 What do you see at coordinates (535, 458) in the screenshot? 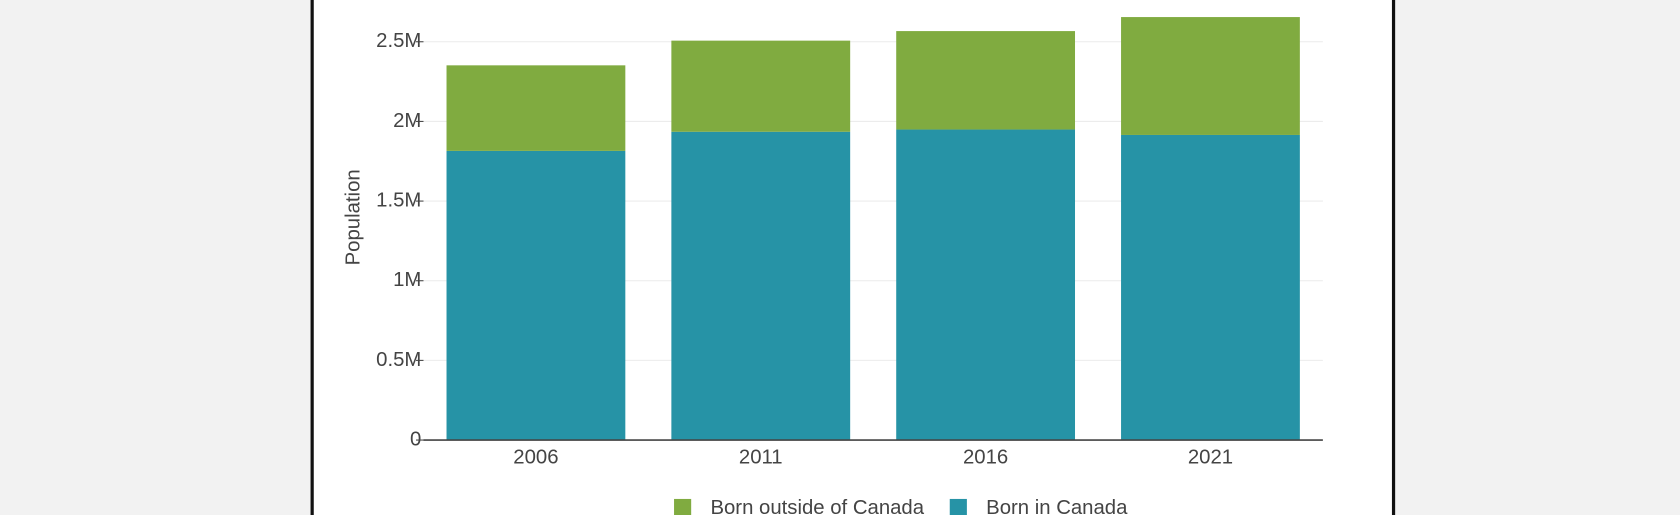
I see `x-tick-label: 2006` at bounding box center [535, 458].